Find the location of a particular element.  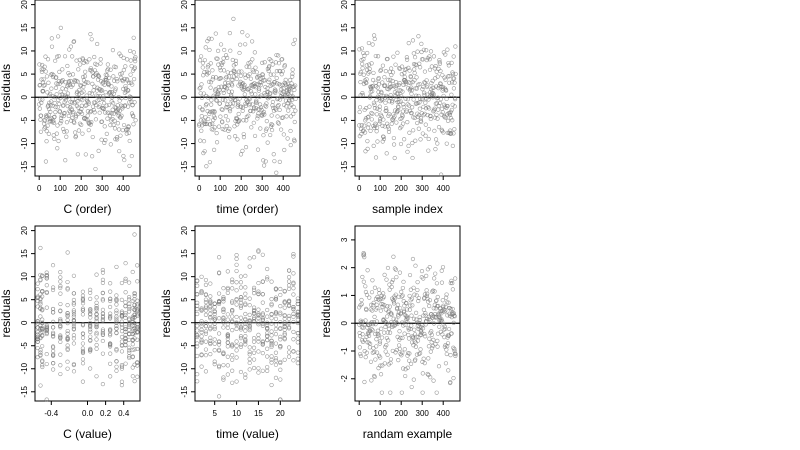

plot-frame is located at coordinates (247, 88).